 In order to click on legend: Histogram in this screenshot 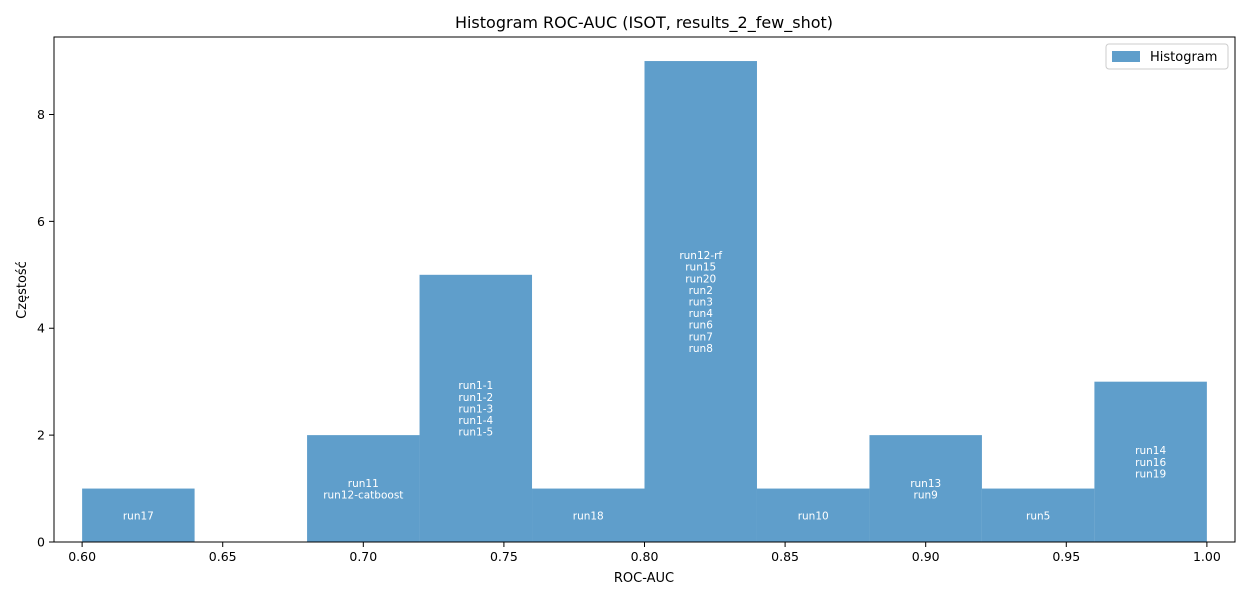, I will do `click(1167, 56)`.